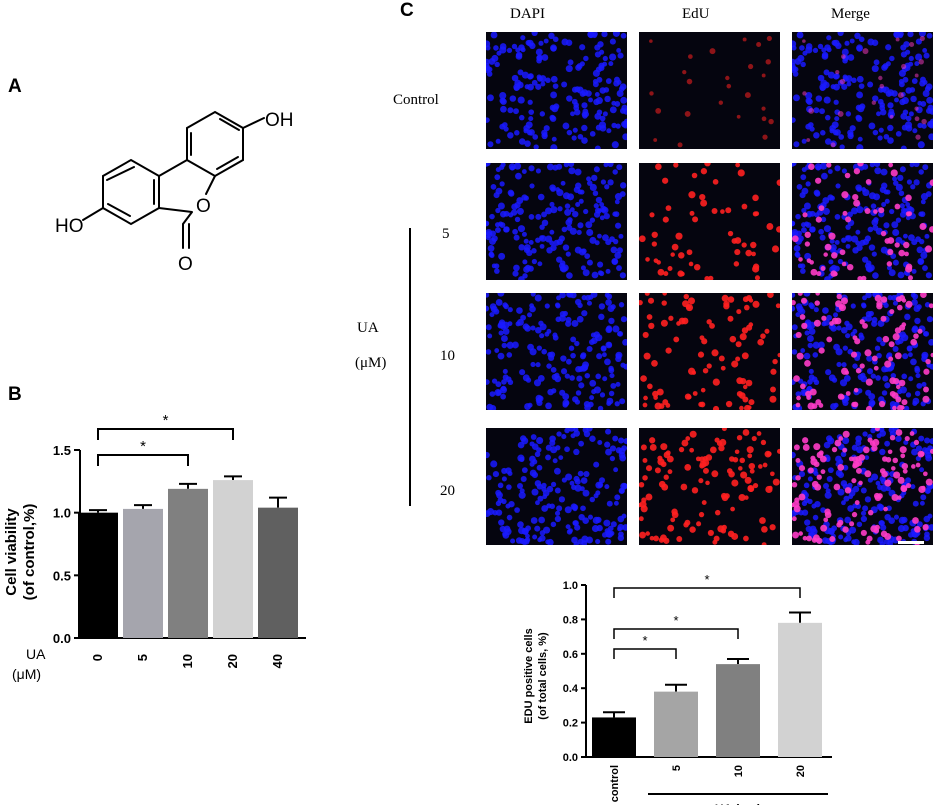 This screenshot has width=934, height=807. Describe the element at coordinates (11, 552) in the screenshot. I see `y-axis-label-b: Cell viability` at that location.